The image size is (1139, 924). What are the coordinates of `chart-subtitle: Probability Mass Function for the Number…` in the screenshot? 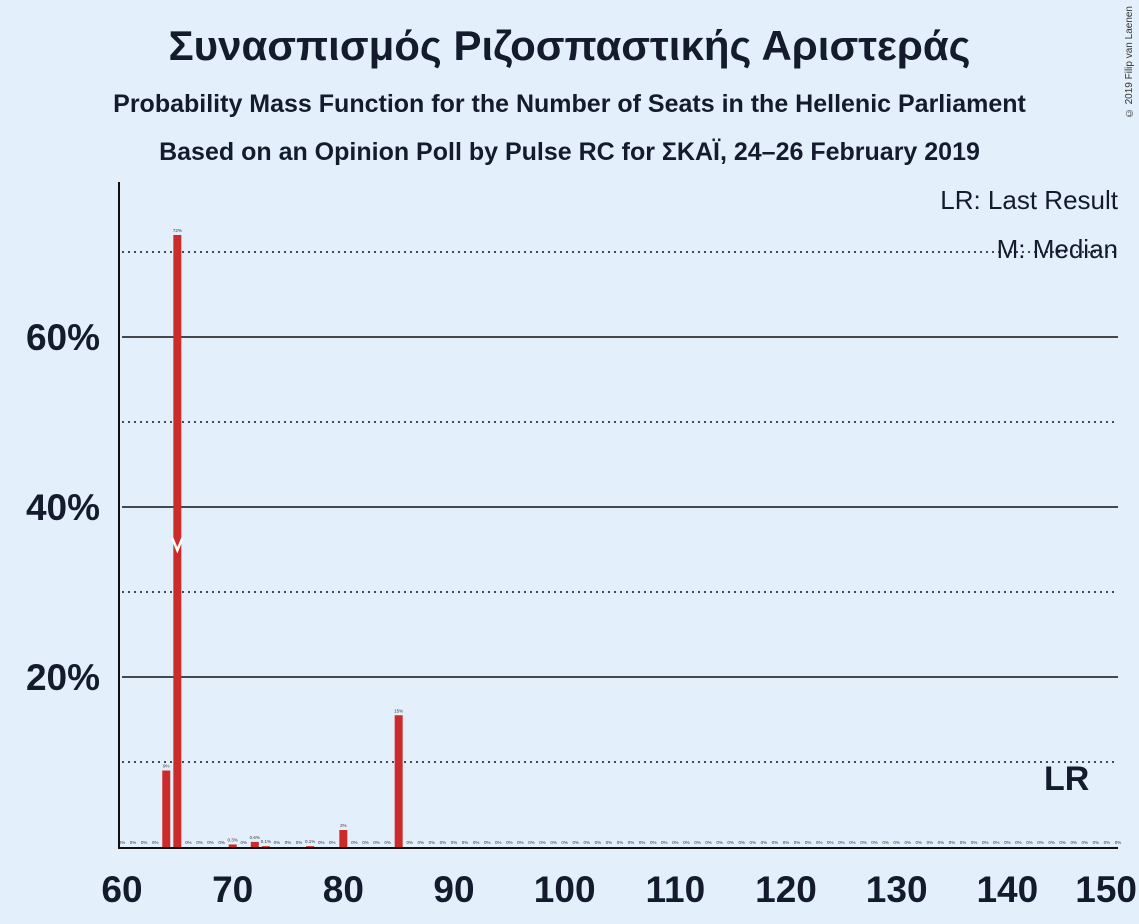 It's located at (569, 104).